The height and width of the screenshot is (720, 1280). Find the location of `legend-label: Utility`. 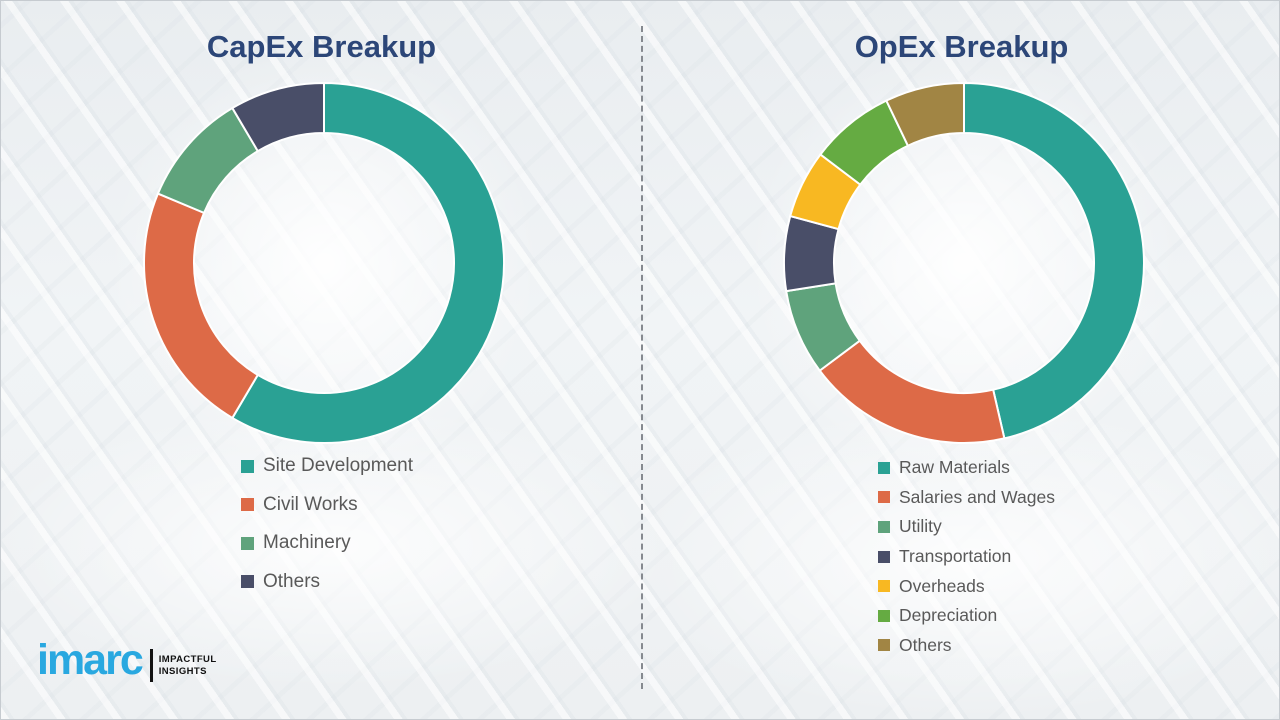

legend-label: Utility is located at coordinates (920, 526).